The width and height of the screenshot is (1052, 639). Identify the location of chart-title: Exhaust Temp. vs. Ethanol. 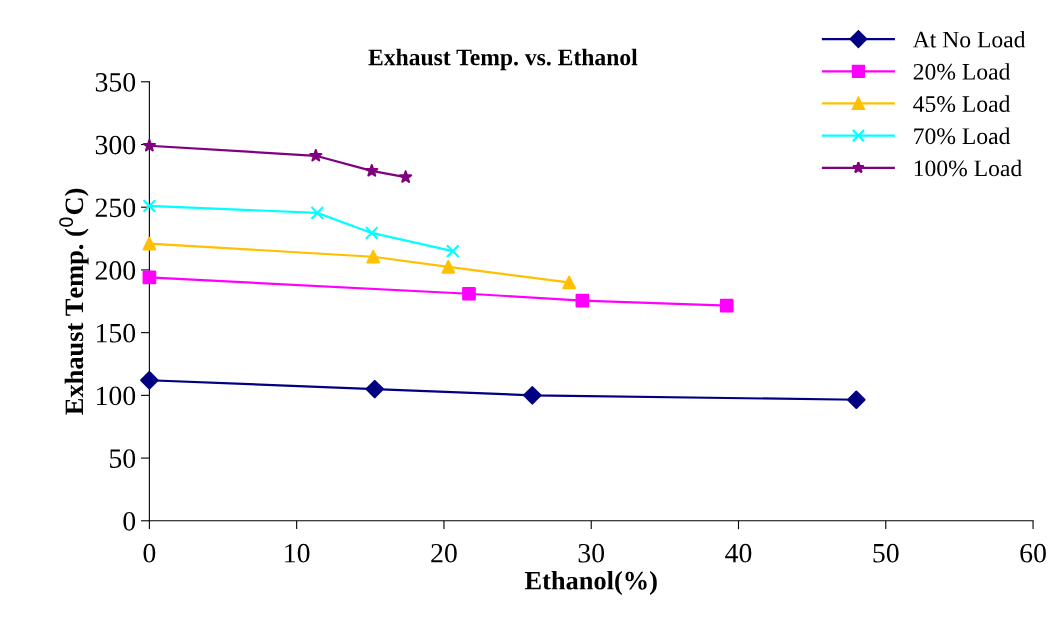
(503, 59).